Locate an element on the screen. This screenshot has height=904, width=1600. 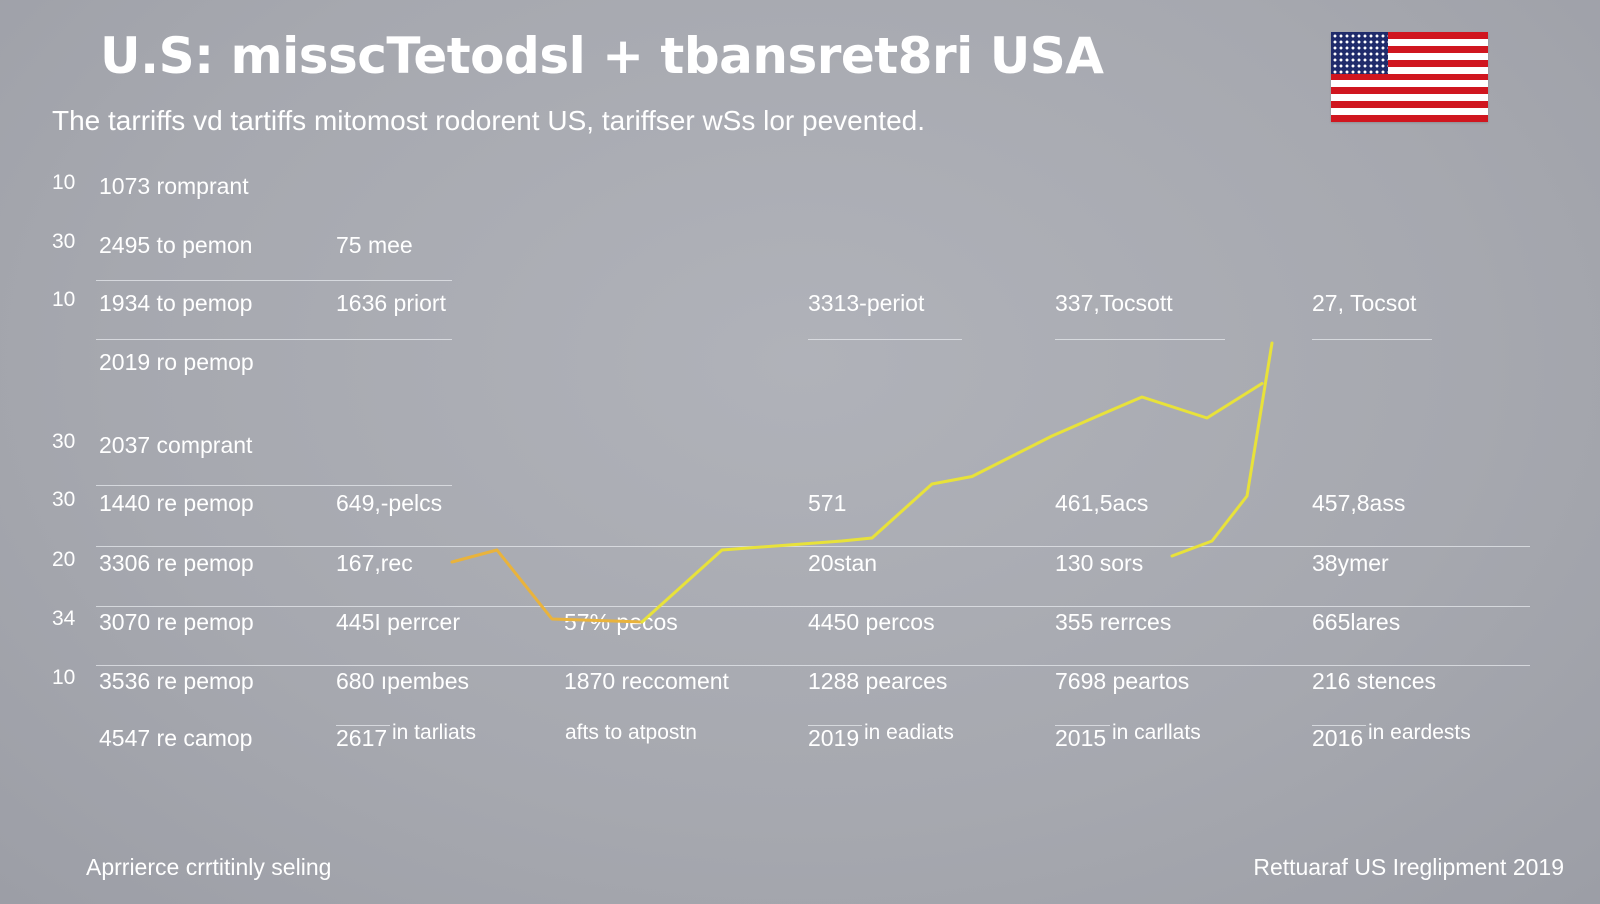
table-row: 2019 ro pemop is located at coordinates (800, 366).